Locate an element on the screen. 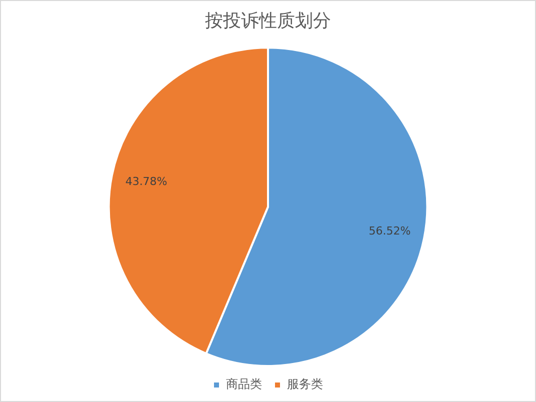 This screenshot has width=536, height=402. data-label: 43.78% is located at coordinates (146, 181).